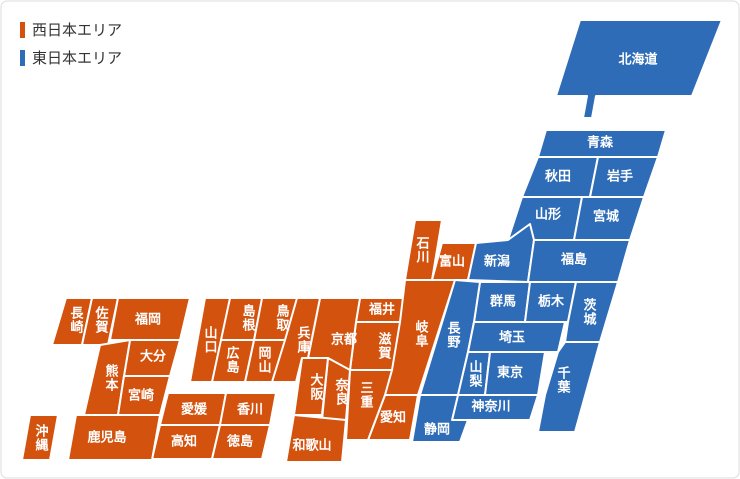  What do you see at coordinates (573, 260) in the screenshot?
I see `prefecture-label: 福島` at bounding box center [573, 260].